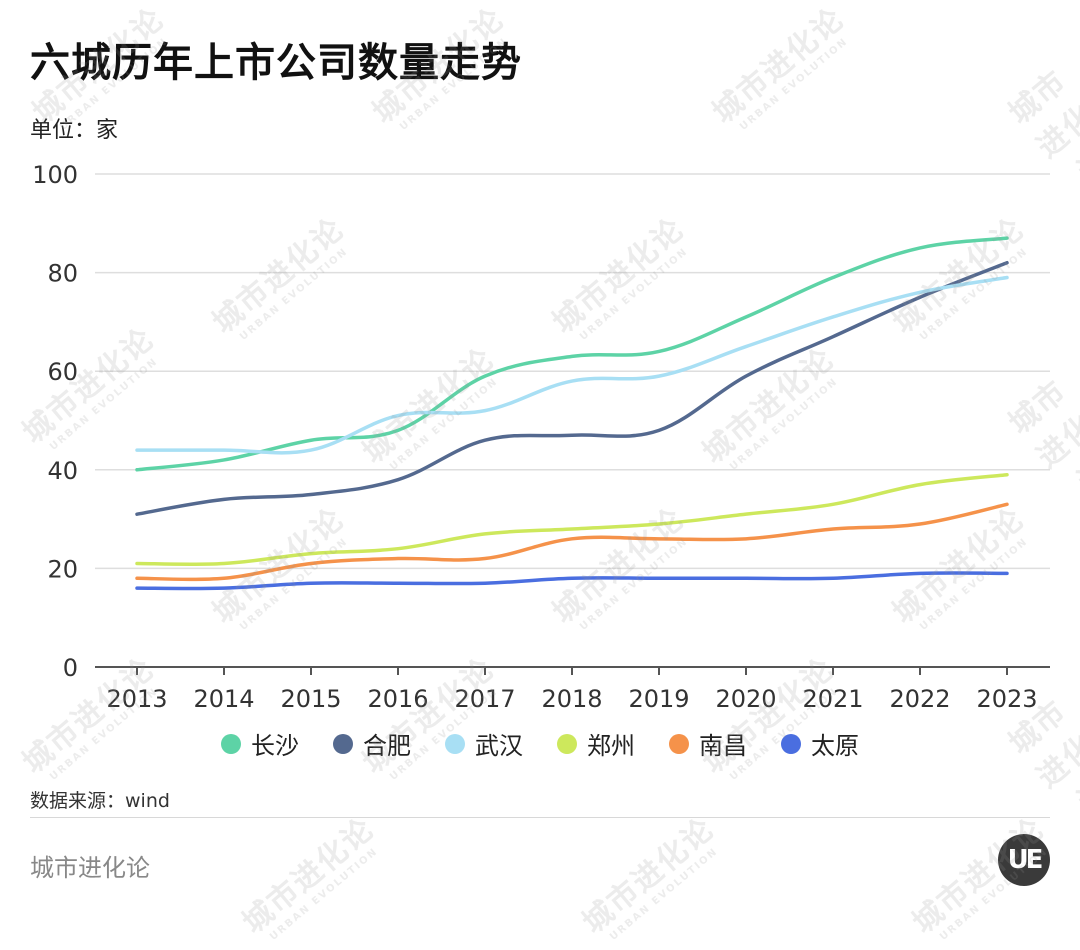 The width and height of the screenshot is (1080, 950). Describe the element at coordinates (658, 699) in the screenshot. I see `x-tick-label: 2019` at that location.